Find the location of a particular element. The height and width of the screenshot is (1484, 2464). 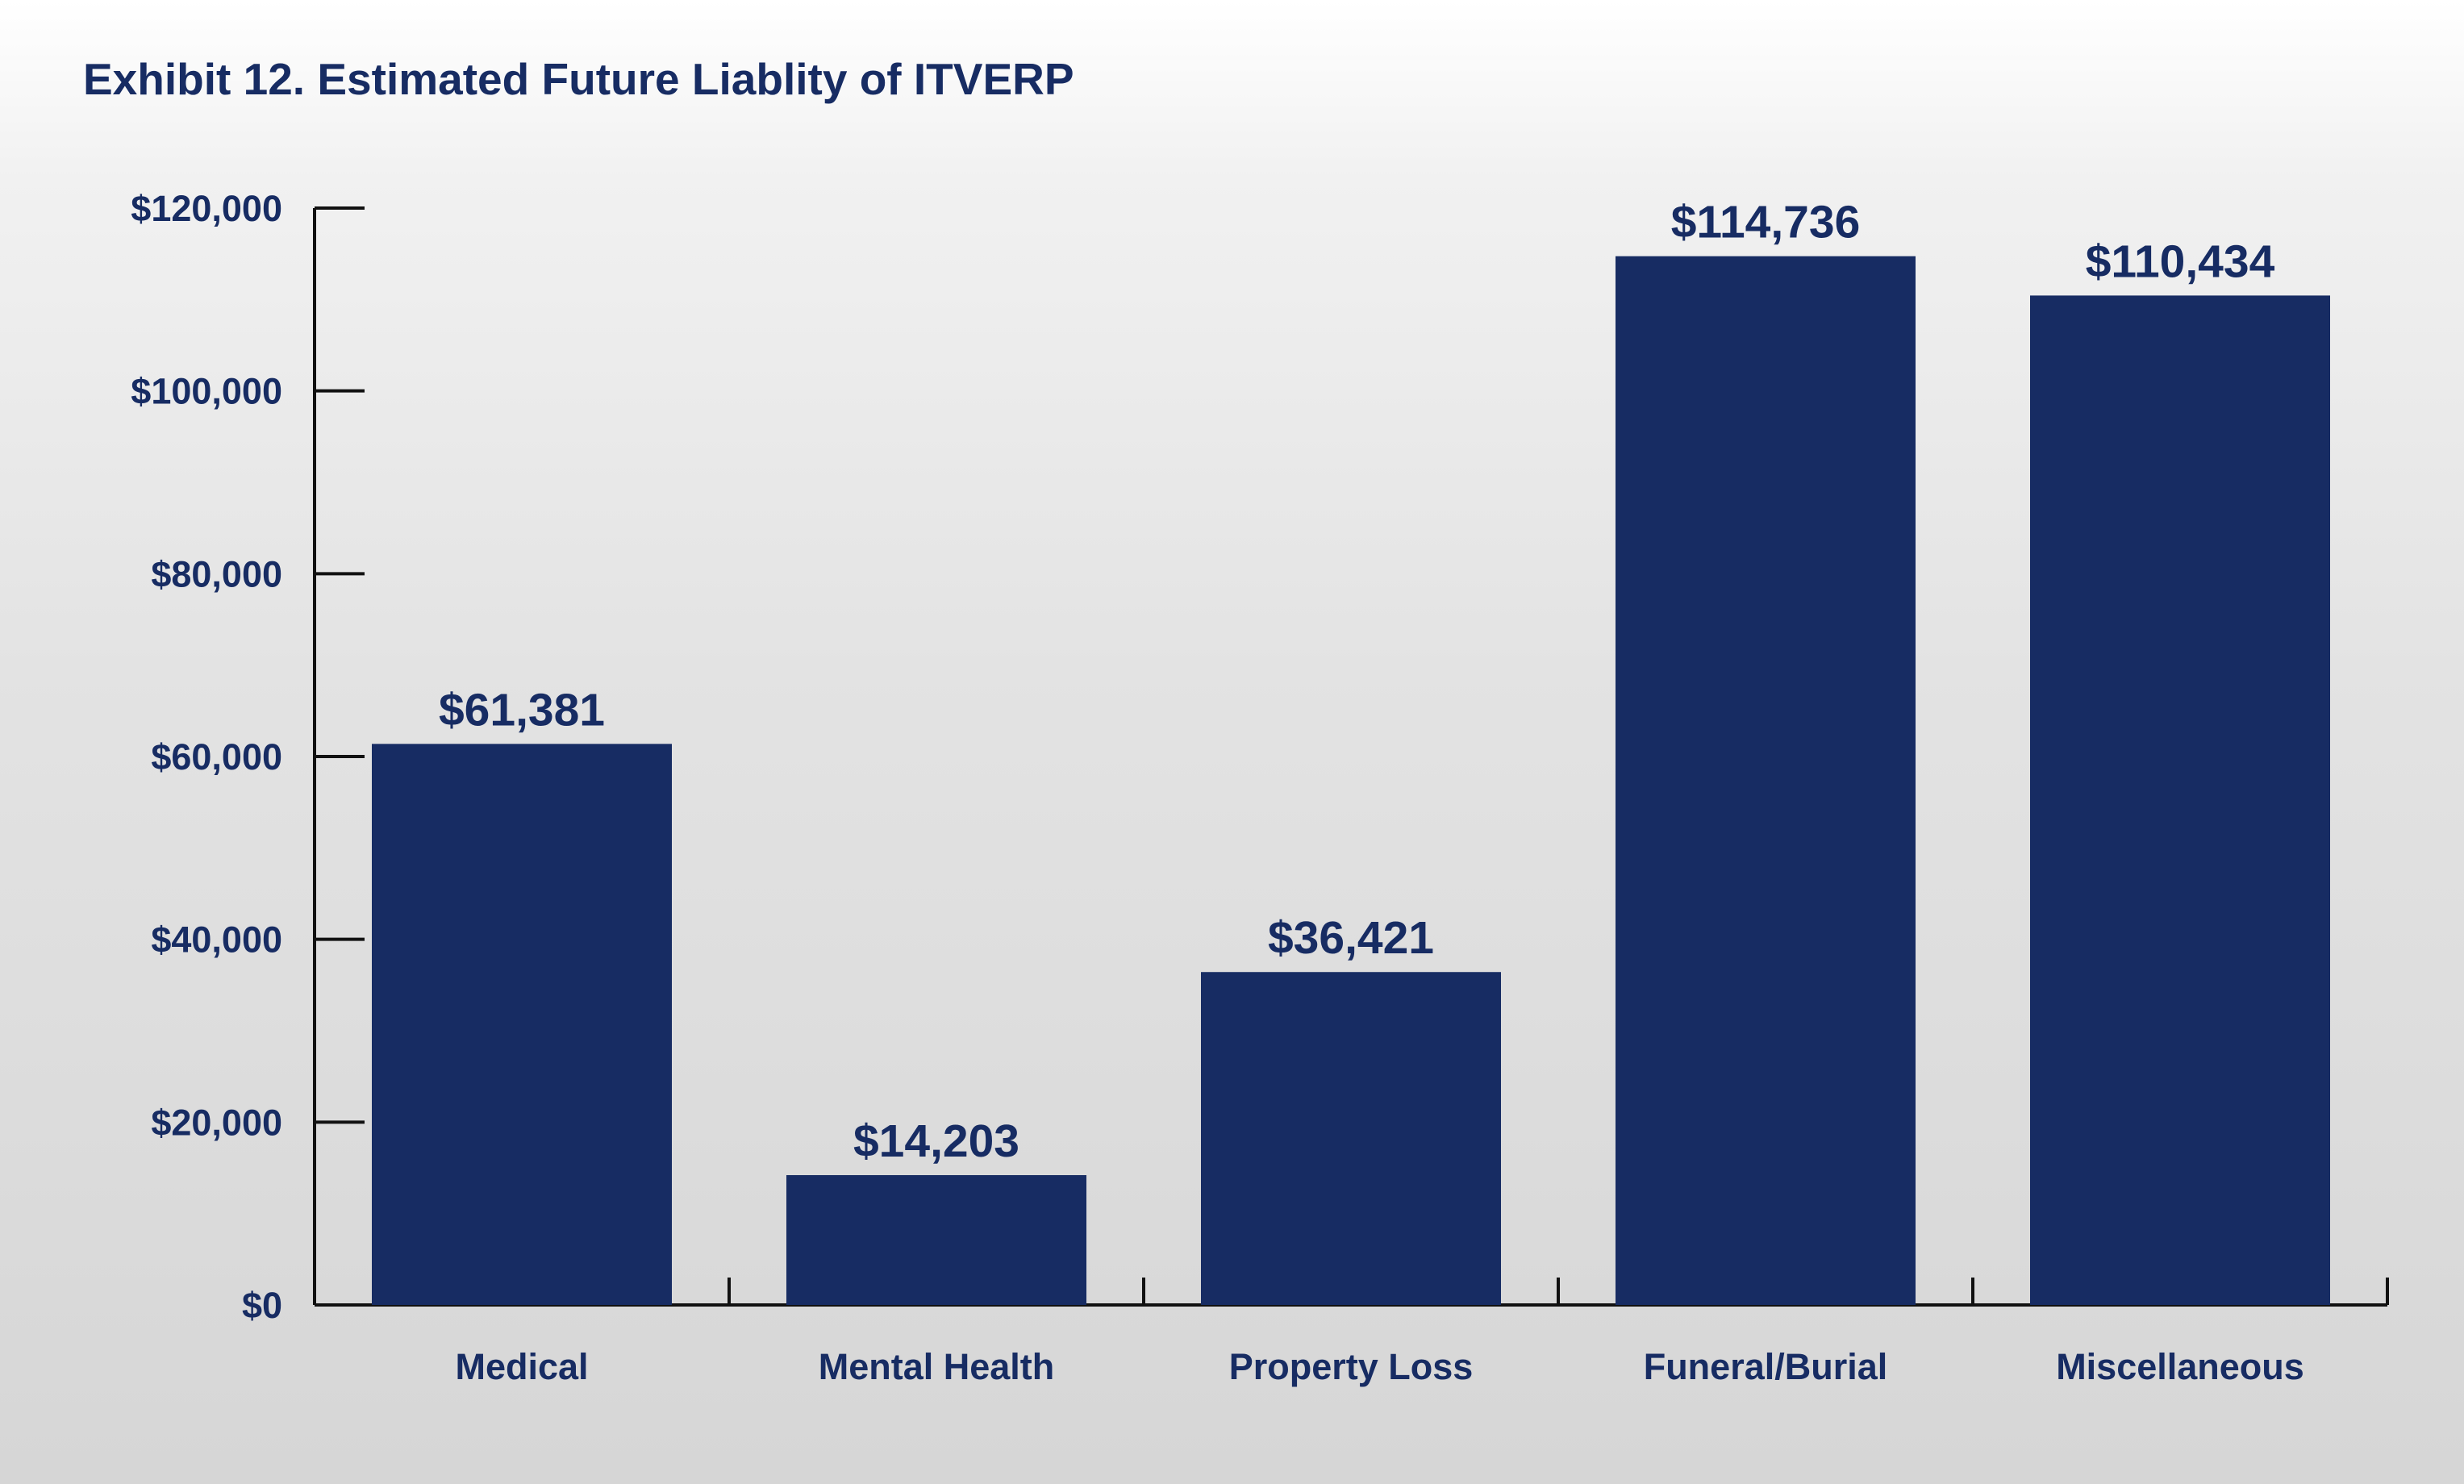

x-tick-label: Property Loss is located at coordinates (1351, 1367).